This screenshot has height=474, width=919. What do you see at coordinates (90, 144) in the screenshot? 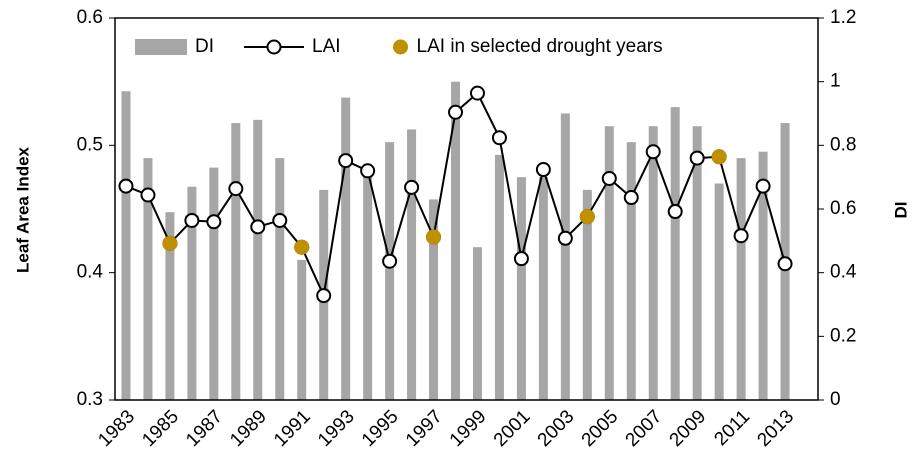
I see `y-tick-label: 0.5` at bounding box center [90, 144].